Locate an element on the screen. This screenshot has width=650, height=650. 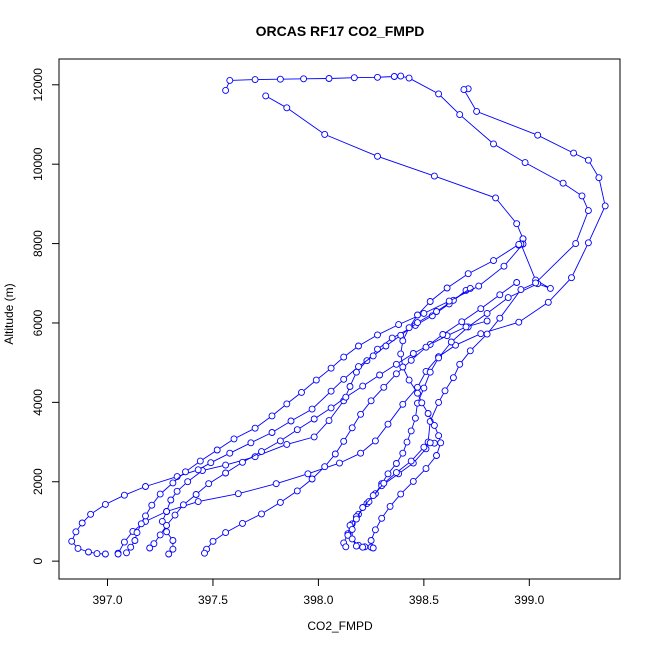
y-tick-label: 2000 is located at coordinates (38, 481).